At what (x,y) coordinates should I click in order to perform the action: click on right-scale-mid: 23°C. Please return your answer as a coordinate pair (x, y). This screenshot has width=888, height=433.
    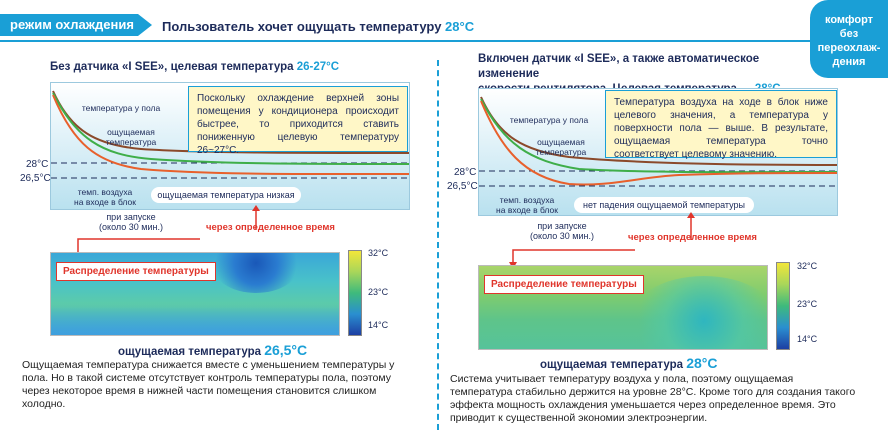
    Looking at the image, I should click on (807, 304).